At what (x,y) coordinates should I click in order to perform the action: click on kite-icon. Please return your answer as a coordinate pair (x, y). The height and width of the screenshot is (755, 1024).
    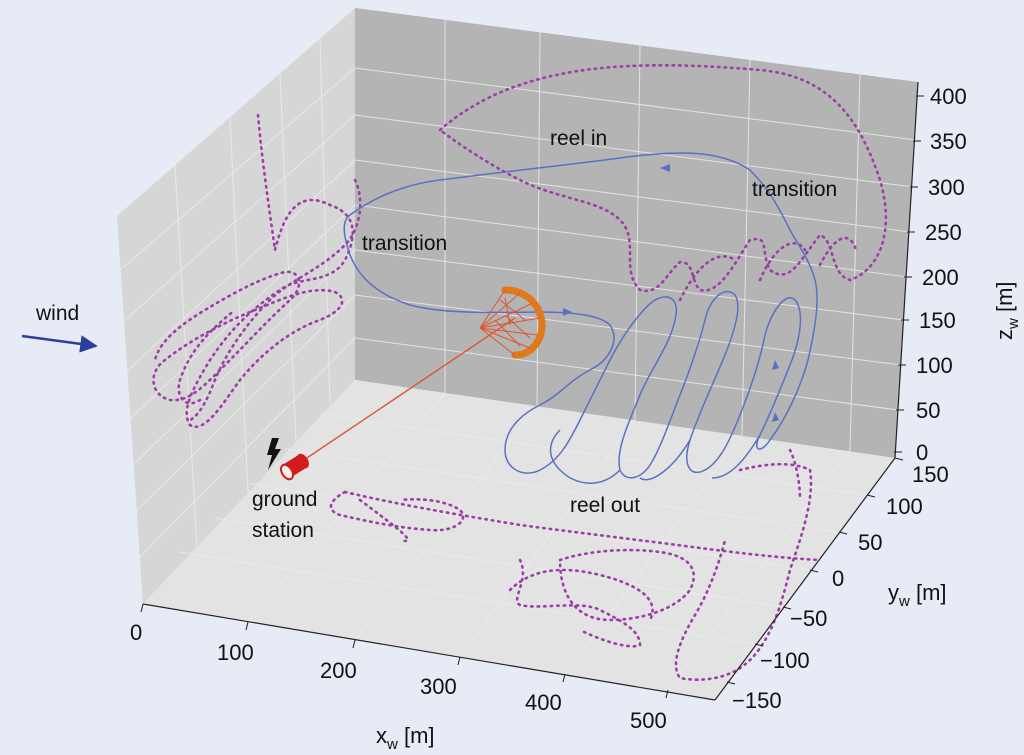
    Looking at the image, I should click on (512, 322).